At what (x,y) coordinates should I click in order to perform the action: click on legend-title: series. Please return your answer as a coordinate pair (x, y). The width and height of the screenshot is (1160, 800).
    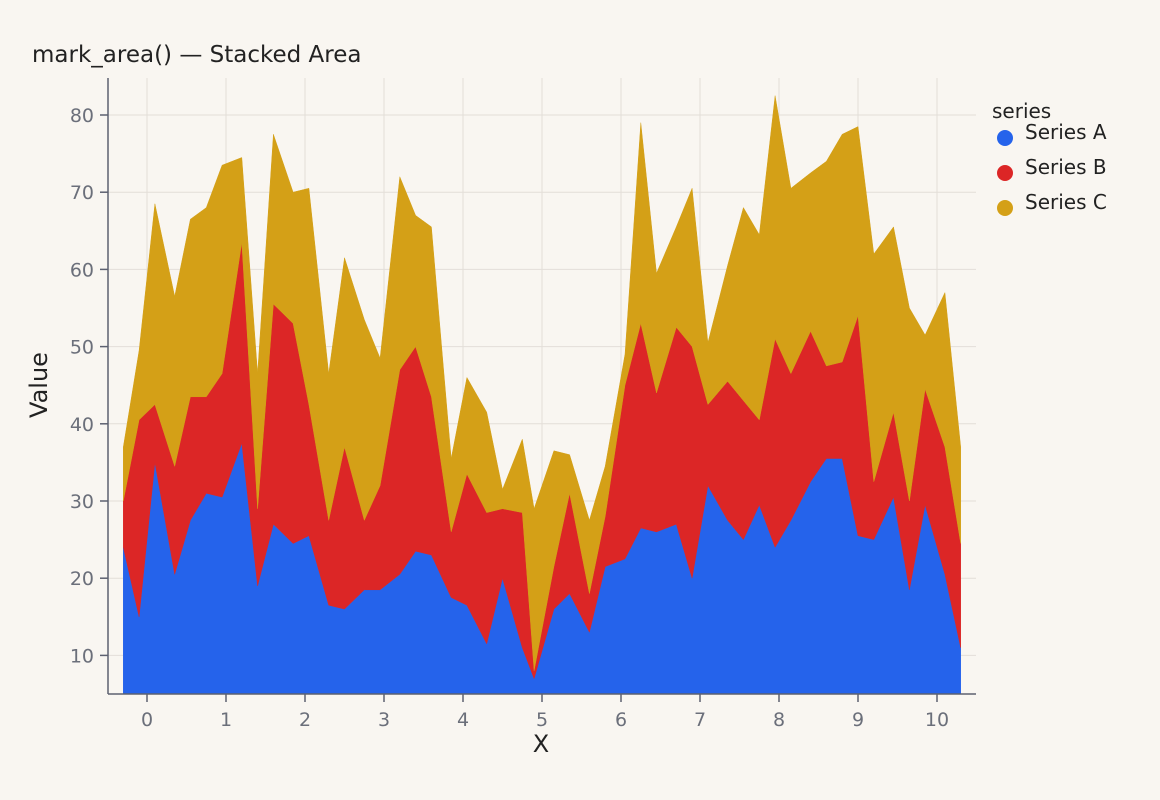
    Looking at the image, I should click on (1021, 111).